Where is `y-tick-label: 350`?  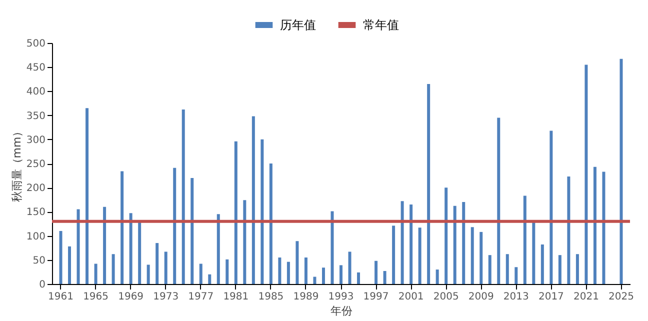
y-tick-label: 350 is located at coordinates (36, 116).